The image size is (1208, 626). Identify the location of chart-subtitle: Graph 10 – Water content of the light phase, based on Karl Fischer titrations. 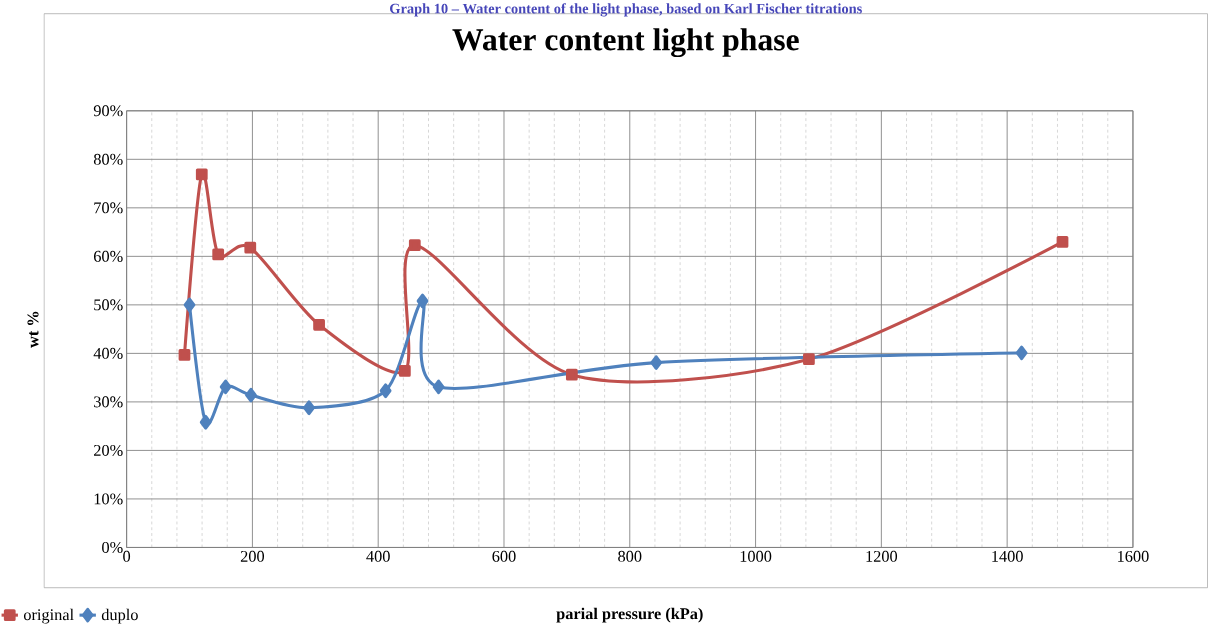
(626, 10).